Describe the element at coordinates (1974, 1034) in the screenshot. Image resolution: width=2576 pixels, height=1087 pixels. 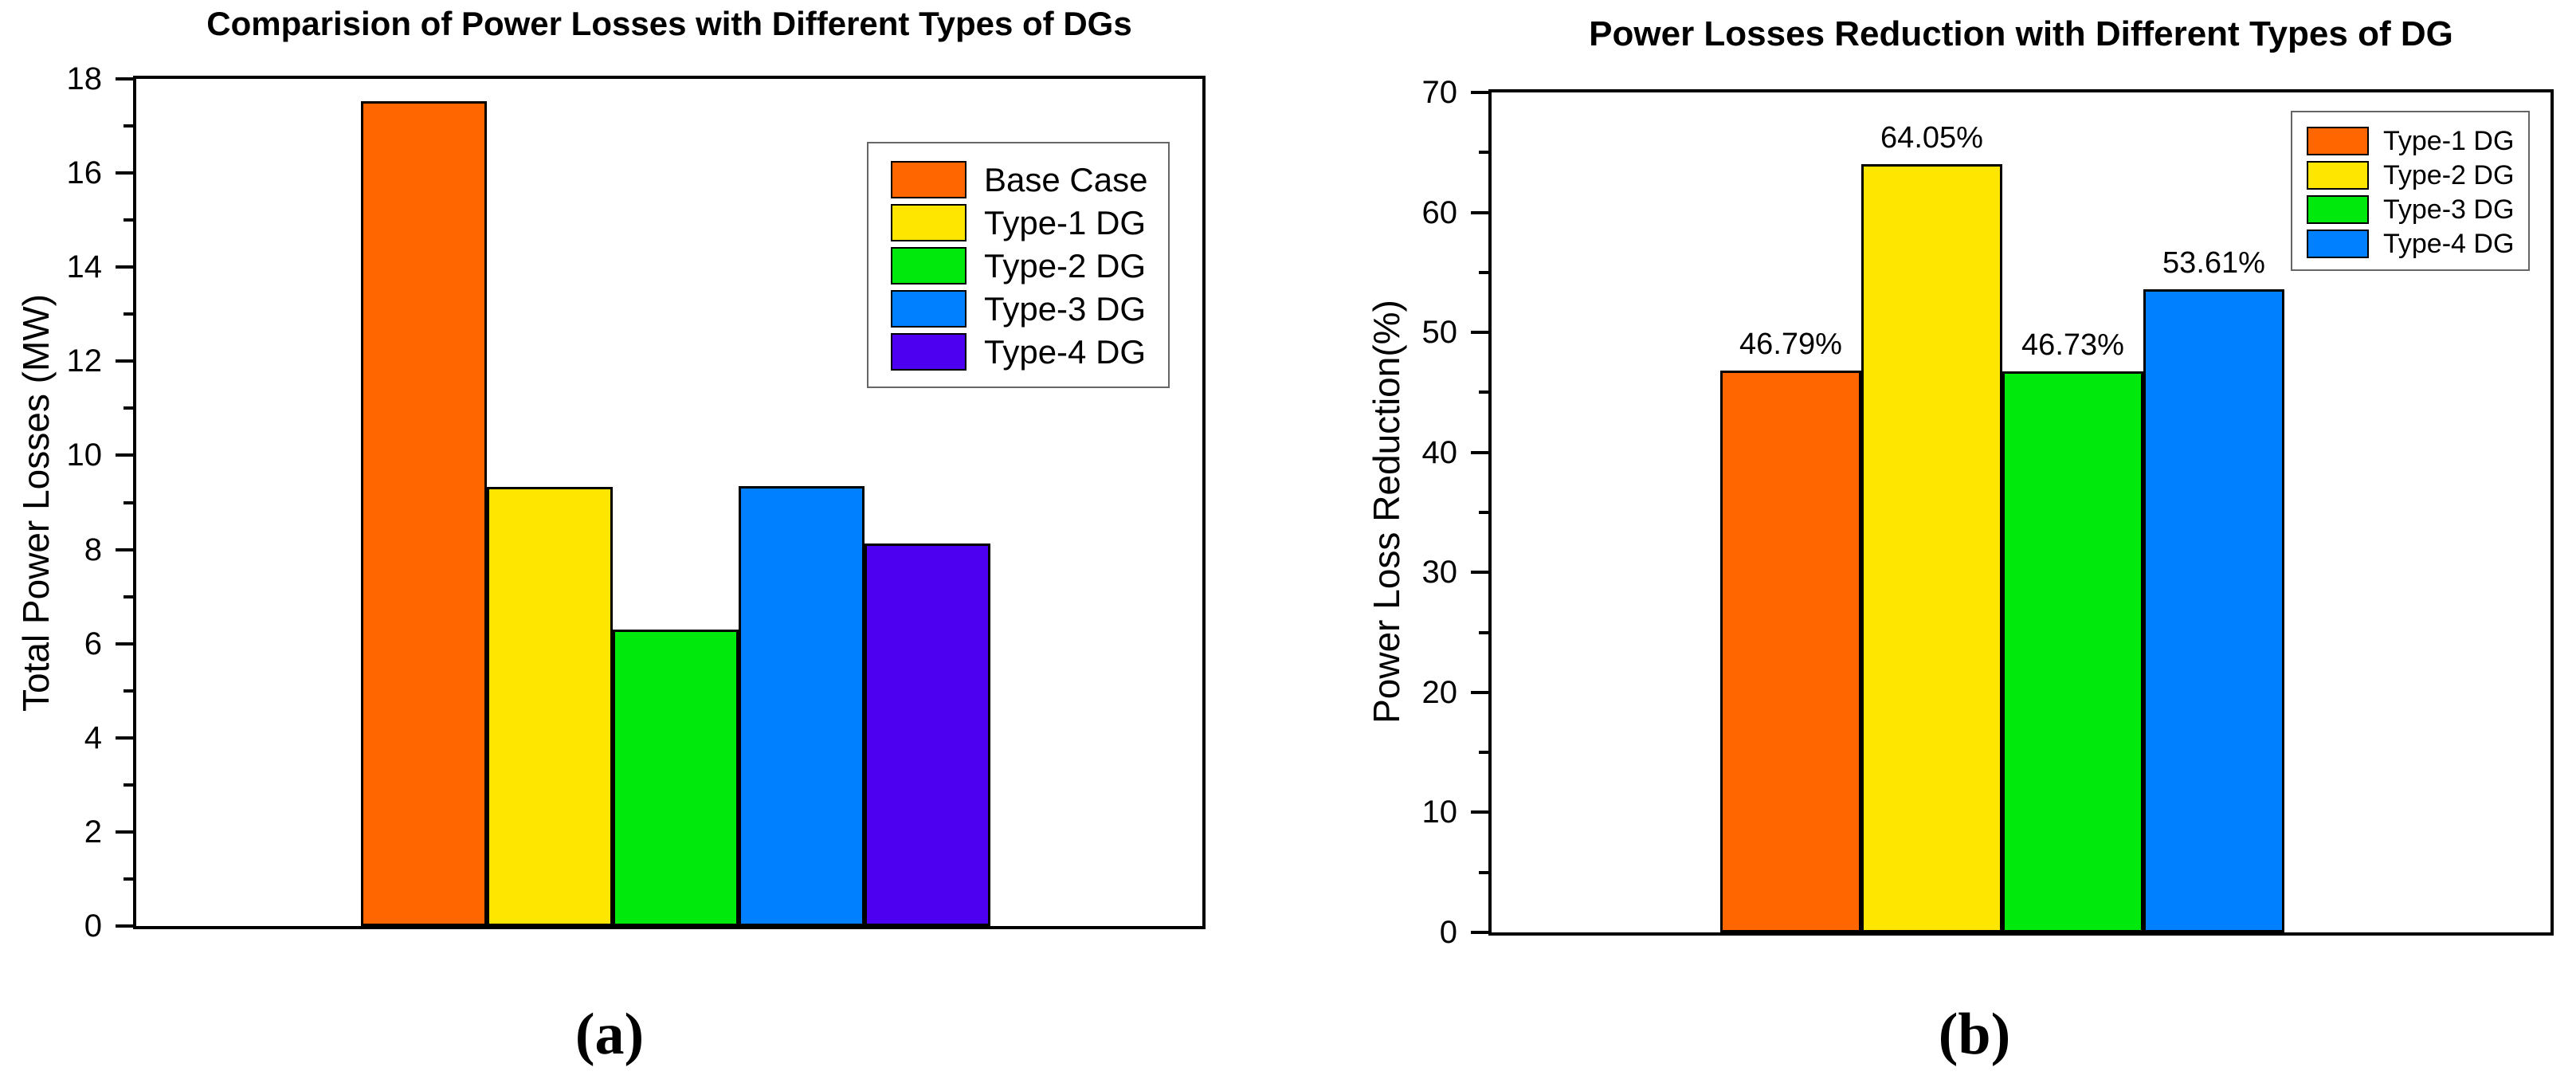
I see `caption-b: (b)` at that location.